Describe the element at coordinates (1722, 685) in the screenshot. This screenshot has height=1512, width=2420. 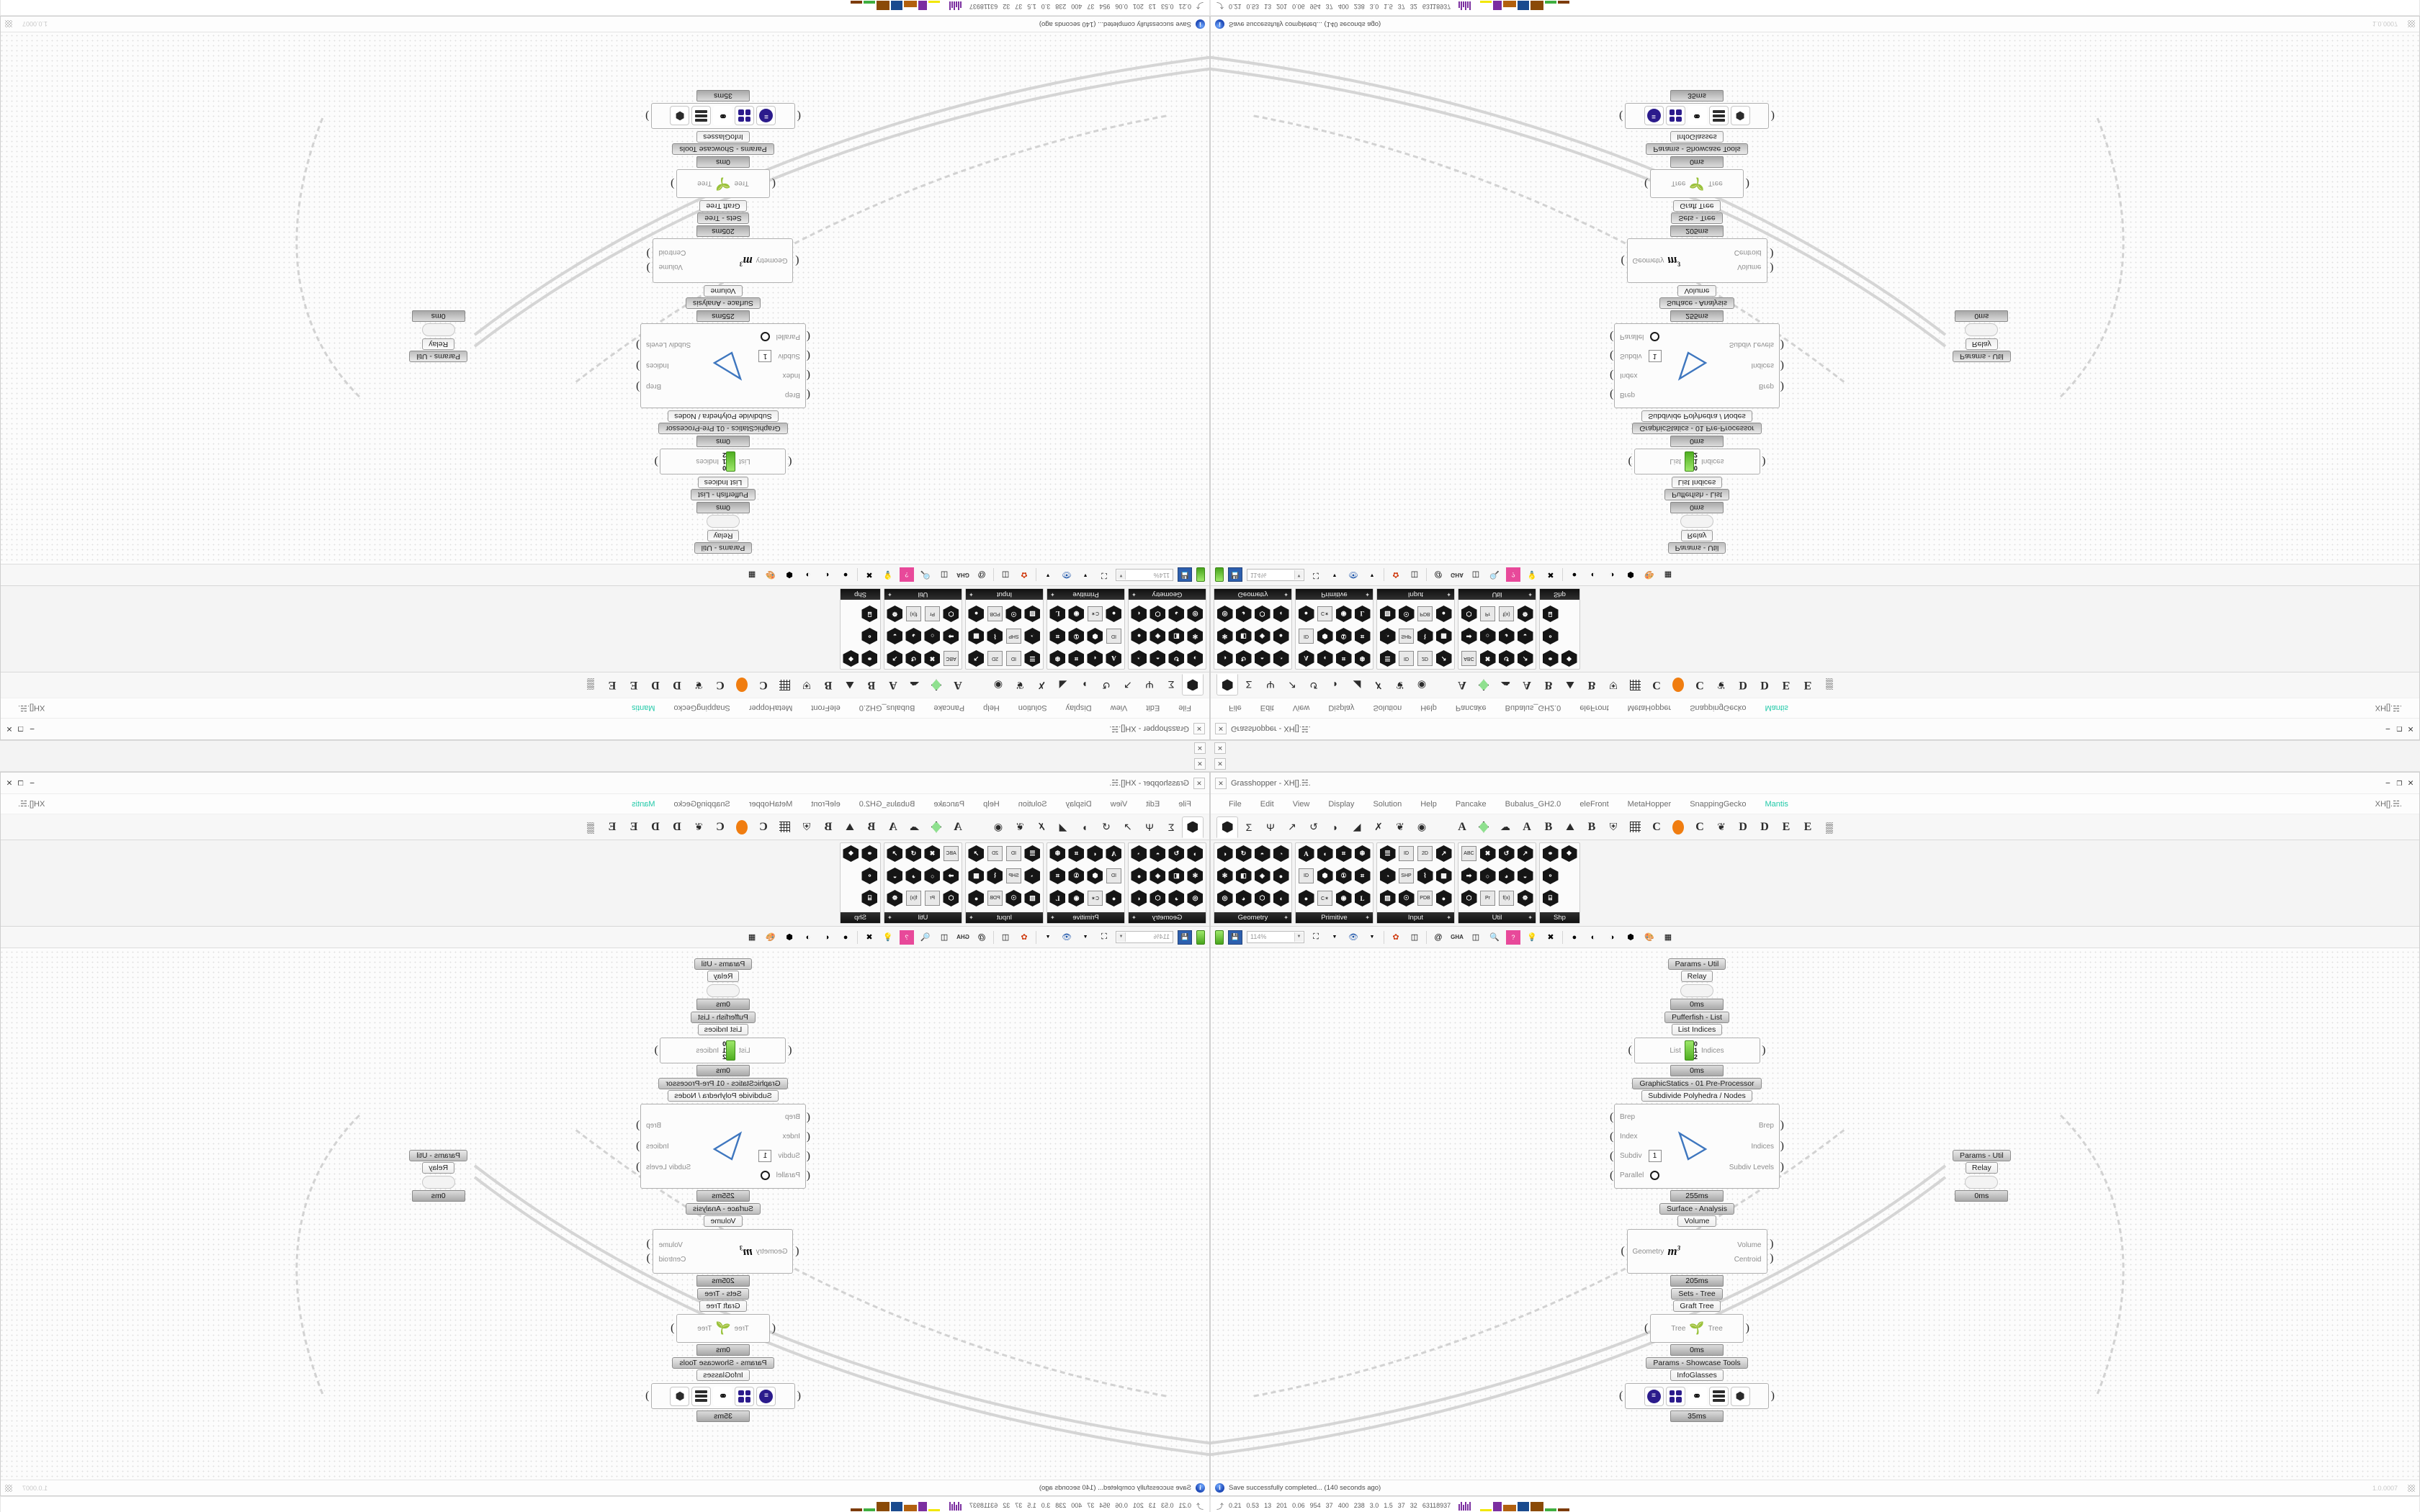
I see `tab-addon-bird-tab: ❦` at that location.